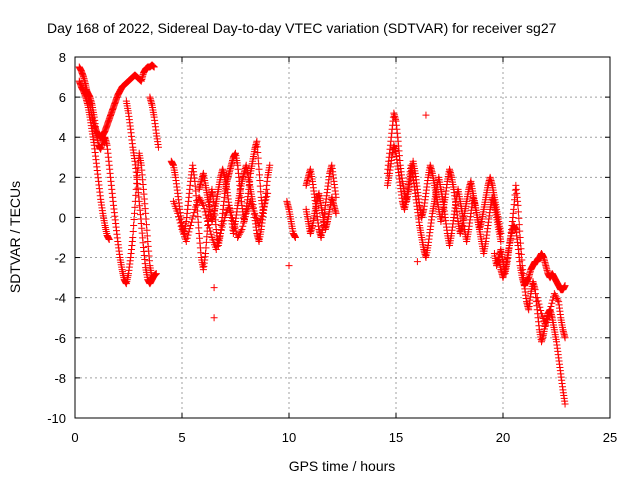 This screenshot has height=480, width=640. Describe the element at coordinates (74, 437) in the screenshot. I see `x-tick-label: 0` at that location.